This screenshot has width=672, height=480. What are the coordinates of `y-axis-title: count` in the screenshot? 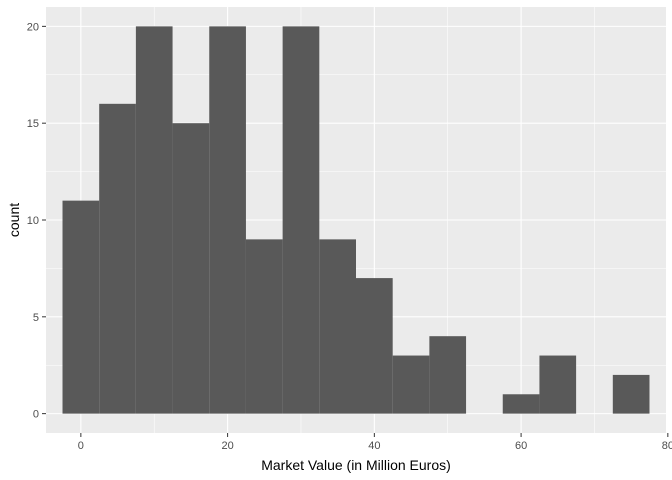 It's located at (14, 220).